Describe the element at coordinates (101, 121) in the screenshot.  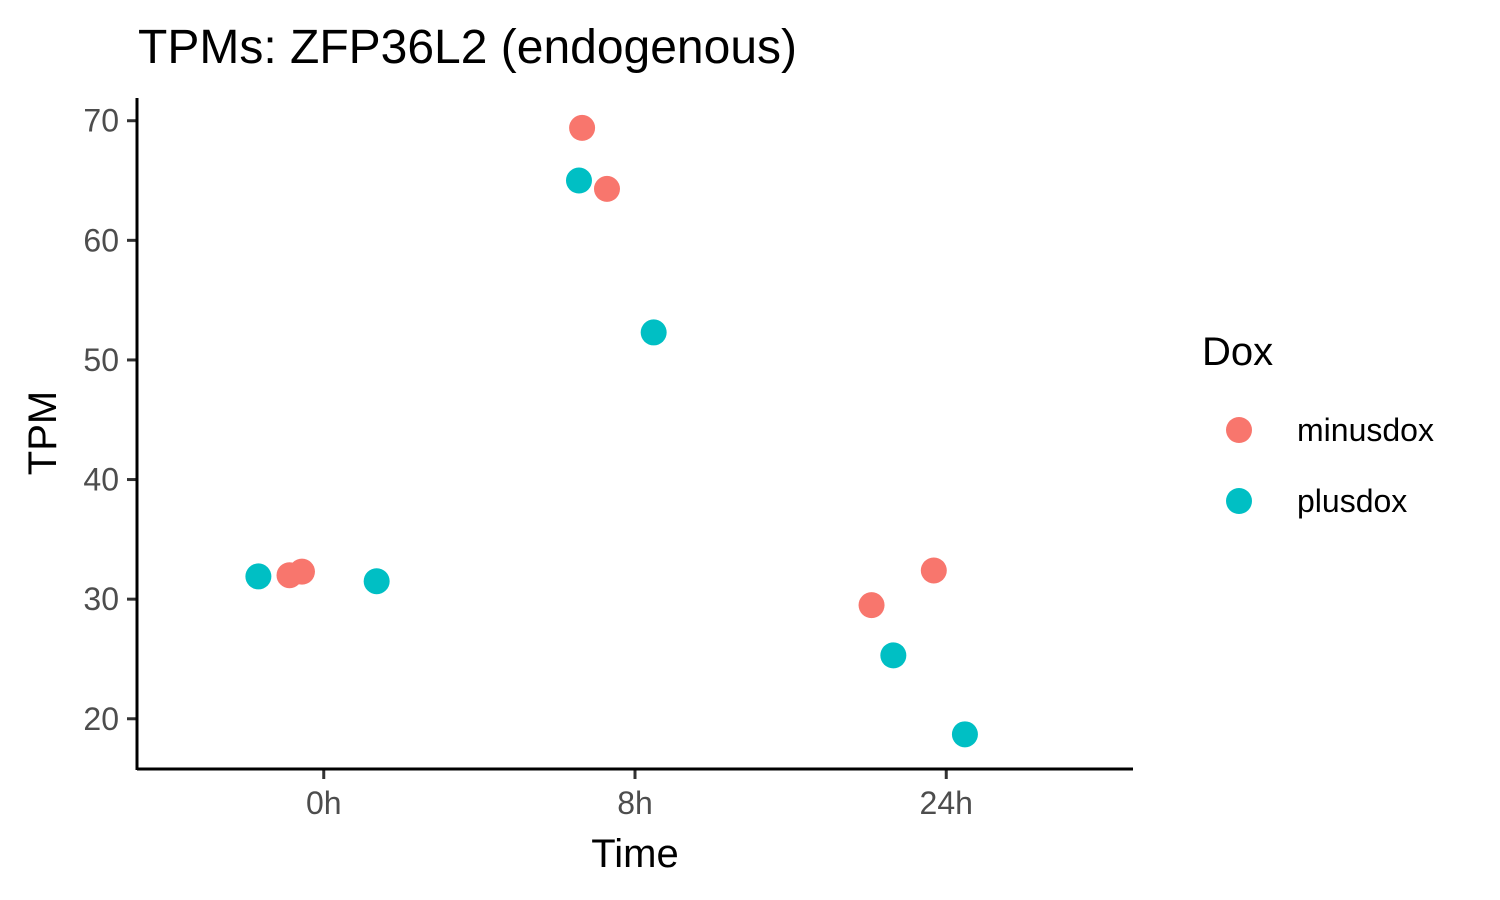
I see `y-tick-label: 70` at that location.